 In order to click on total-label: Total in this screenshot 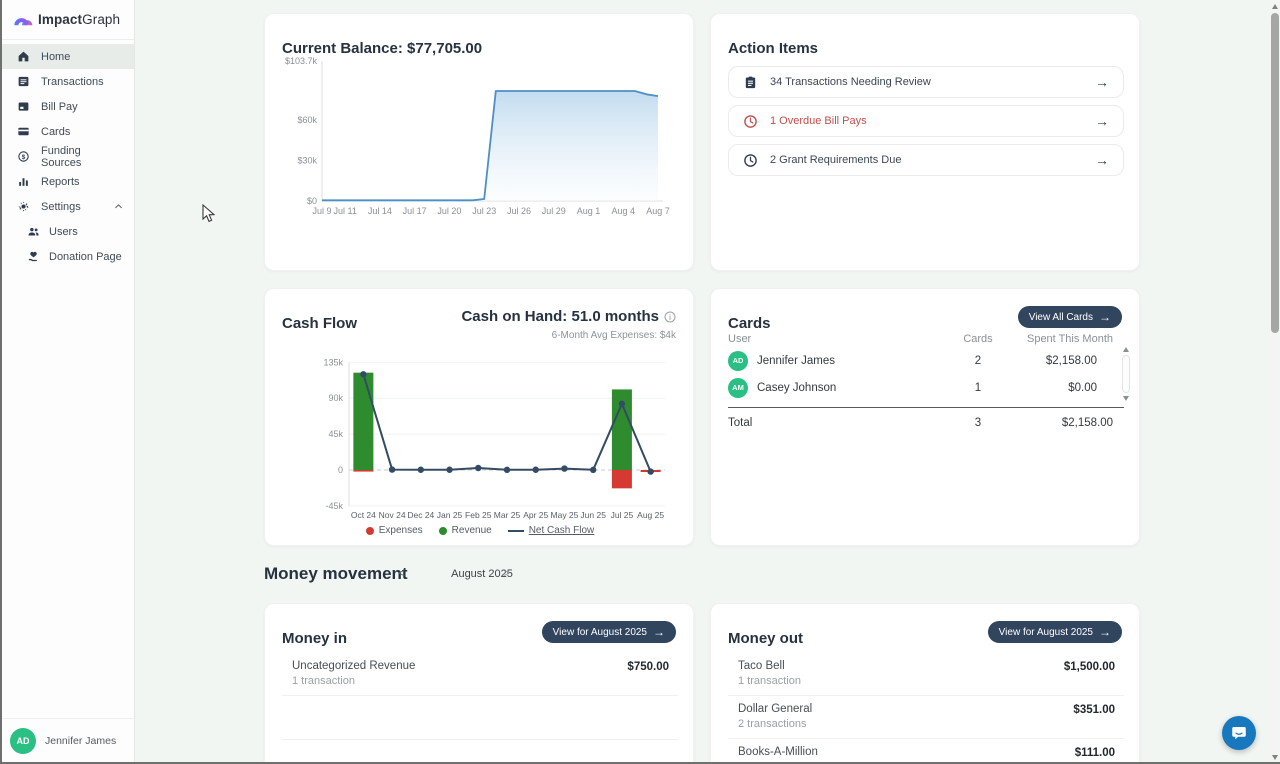, I will do `click(740, 423)`.